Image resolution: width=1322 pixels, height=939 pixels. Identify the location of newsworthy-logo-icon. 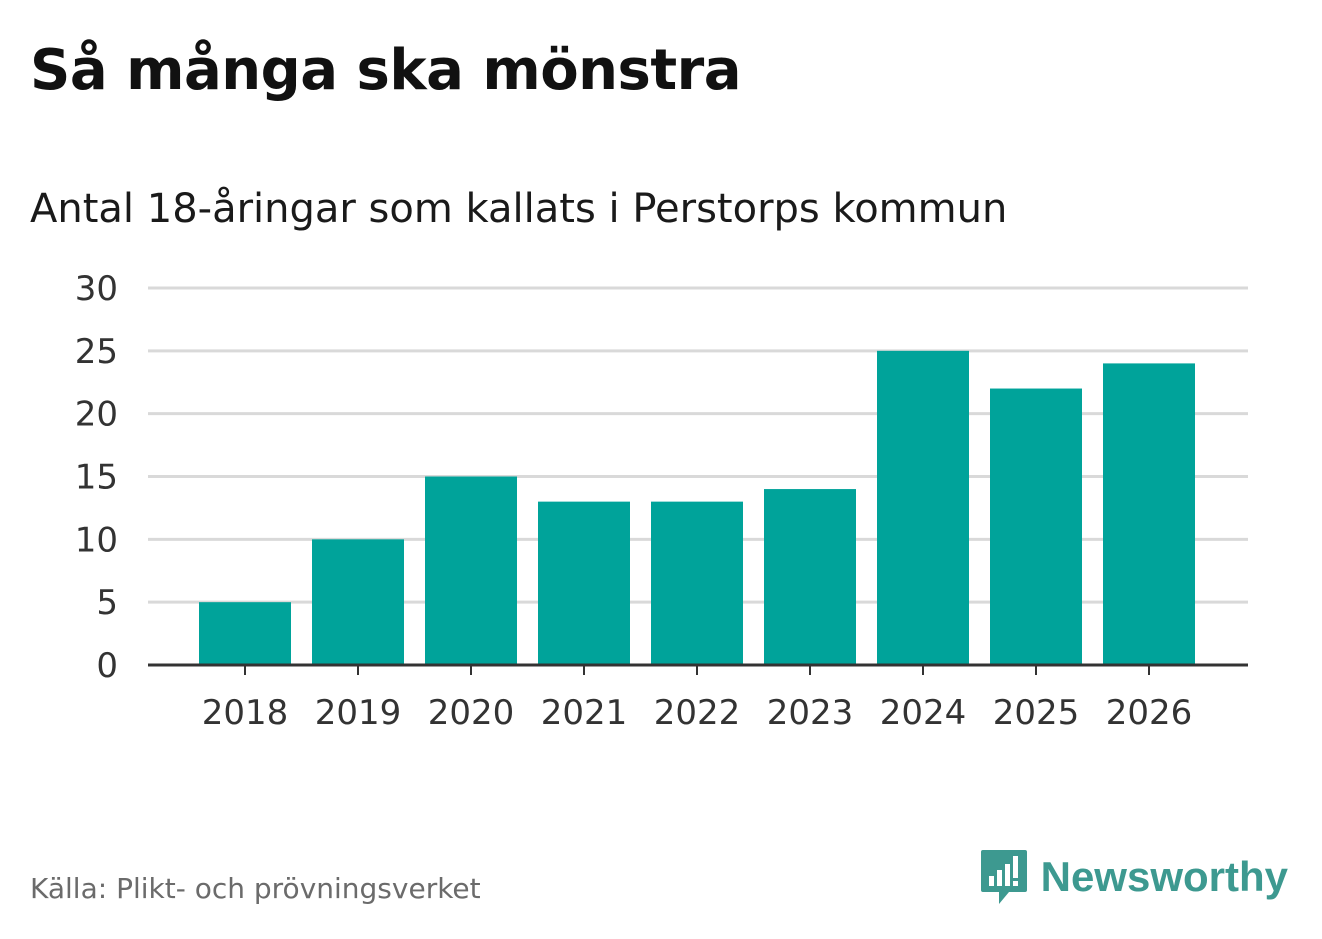
(1003, 877).